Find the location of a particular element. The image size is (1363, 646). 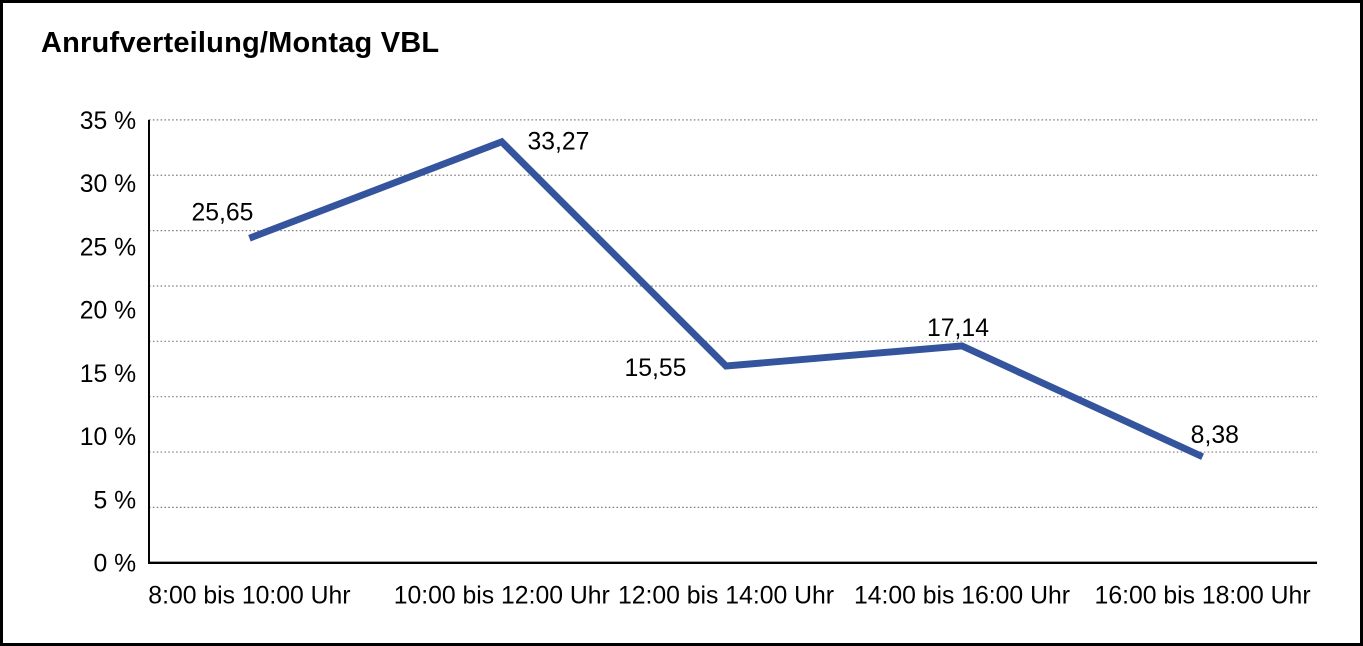

x-tick-label: 12:00 bis 14:00 Uhr is located at coordinates (726, 595).